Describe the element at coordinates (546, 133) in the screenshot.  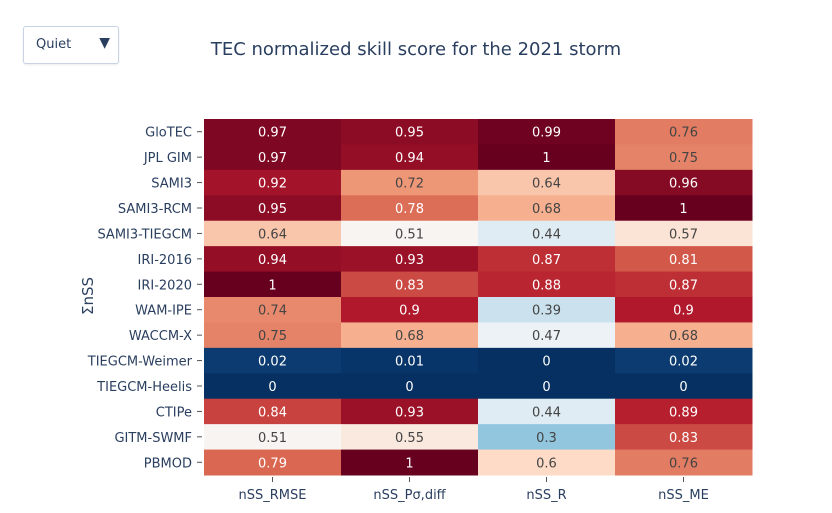
I see `cell-value-label: 0.99` at that location.